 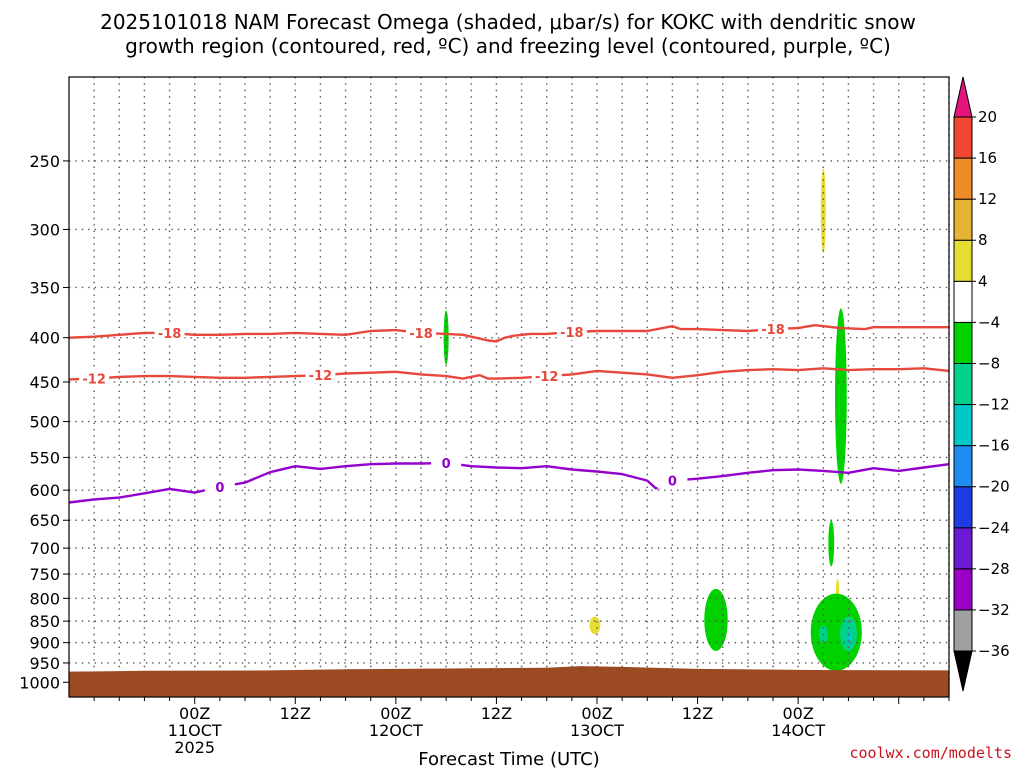 What do you see at coordinates (983, 281) in the screenshot?
I see `colorbar-label: 4` at bounding box center [983, 281].